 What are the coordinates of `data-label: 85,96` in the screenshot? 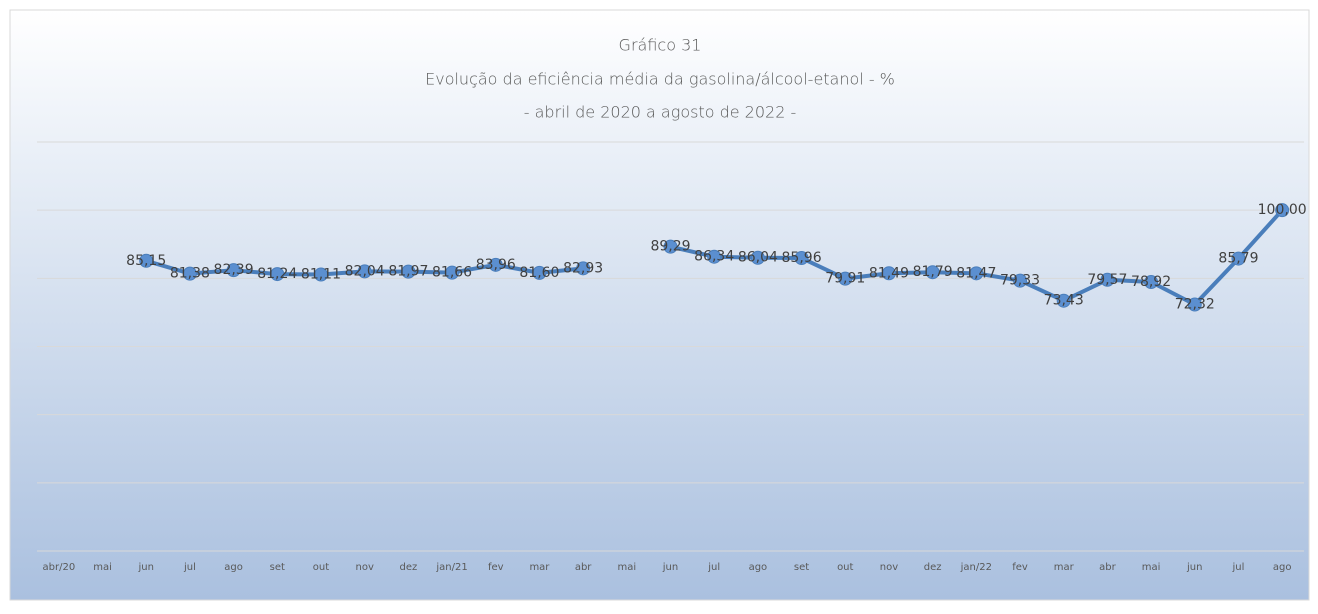 It's located at (802, 258).